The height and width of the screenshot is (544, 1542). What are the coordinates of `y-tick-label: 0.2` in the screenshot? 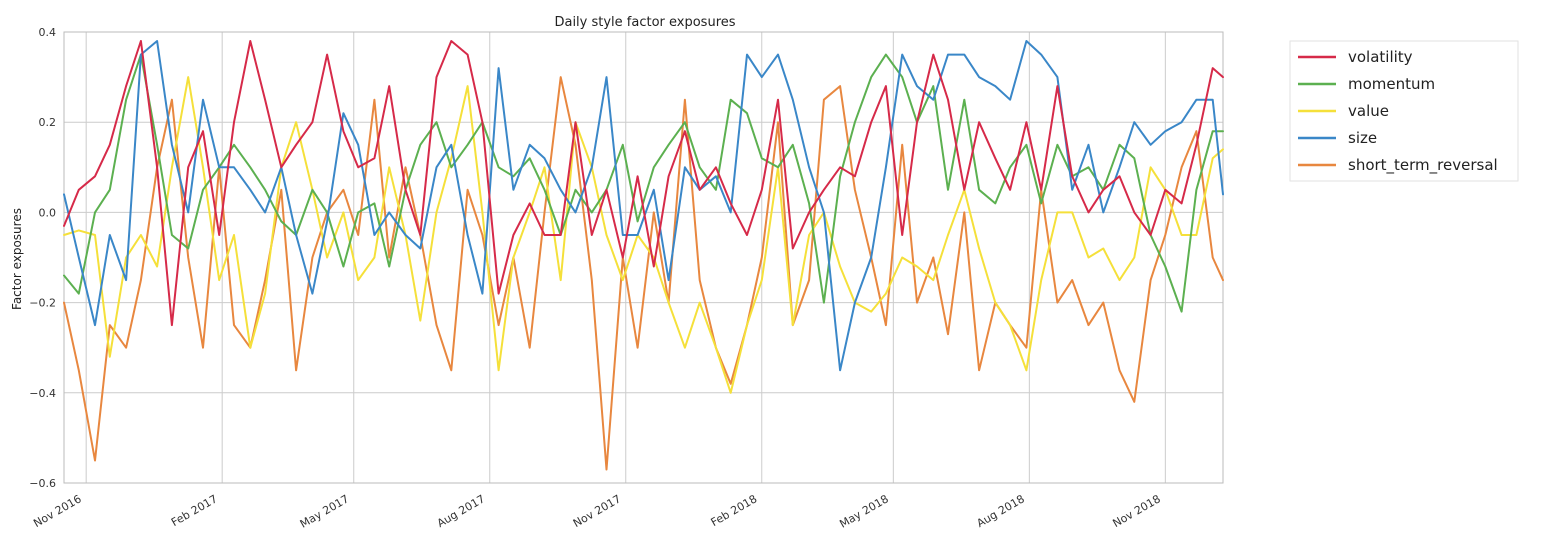 It's located at (48, 122).